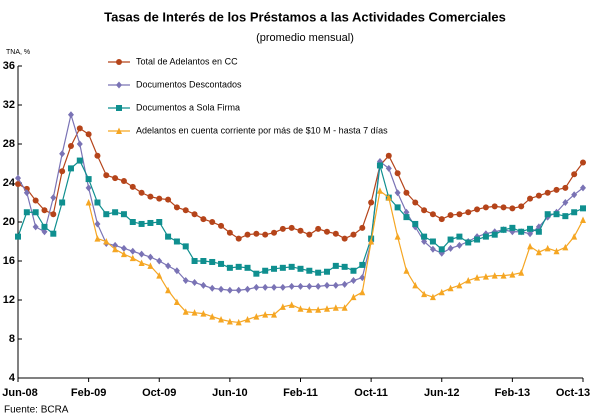 This screenshot has width=593, height=417. What do you see at coordinates (188, 107) in the screenshot?
I see `legend-label: Documentos a Sola Firma` at bounding box center [188, 107].